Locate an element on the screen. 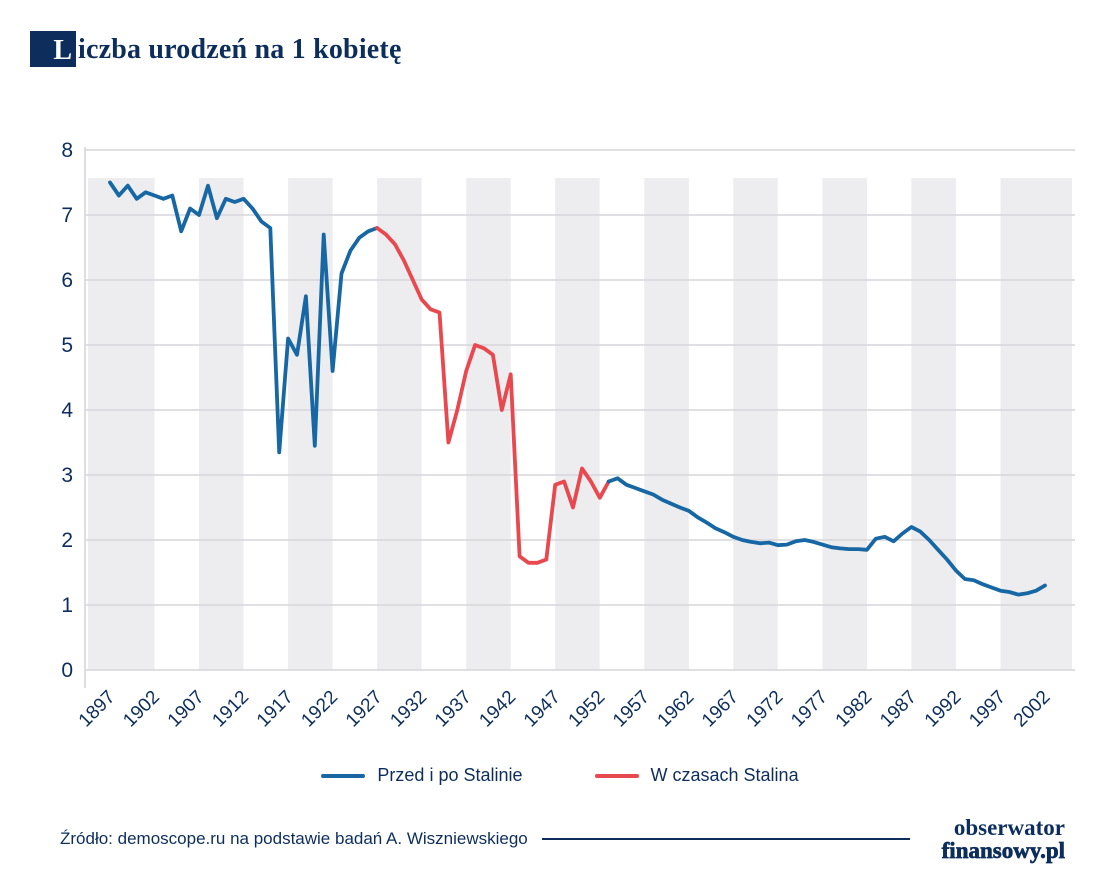 Image resolution: width=1120 pixels, height=880 pixels. x-tick-label: 1907 is located at coordinates (186, 709).